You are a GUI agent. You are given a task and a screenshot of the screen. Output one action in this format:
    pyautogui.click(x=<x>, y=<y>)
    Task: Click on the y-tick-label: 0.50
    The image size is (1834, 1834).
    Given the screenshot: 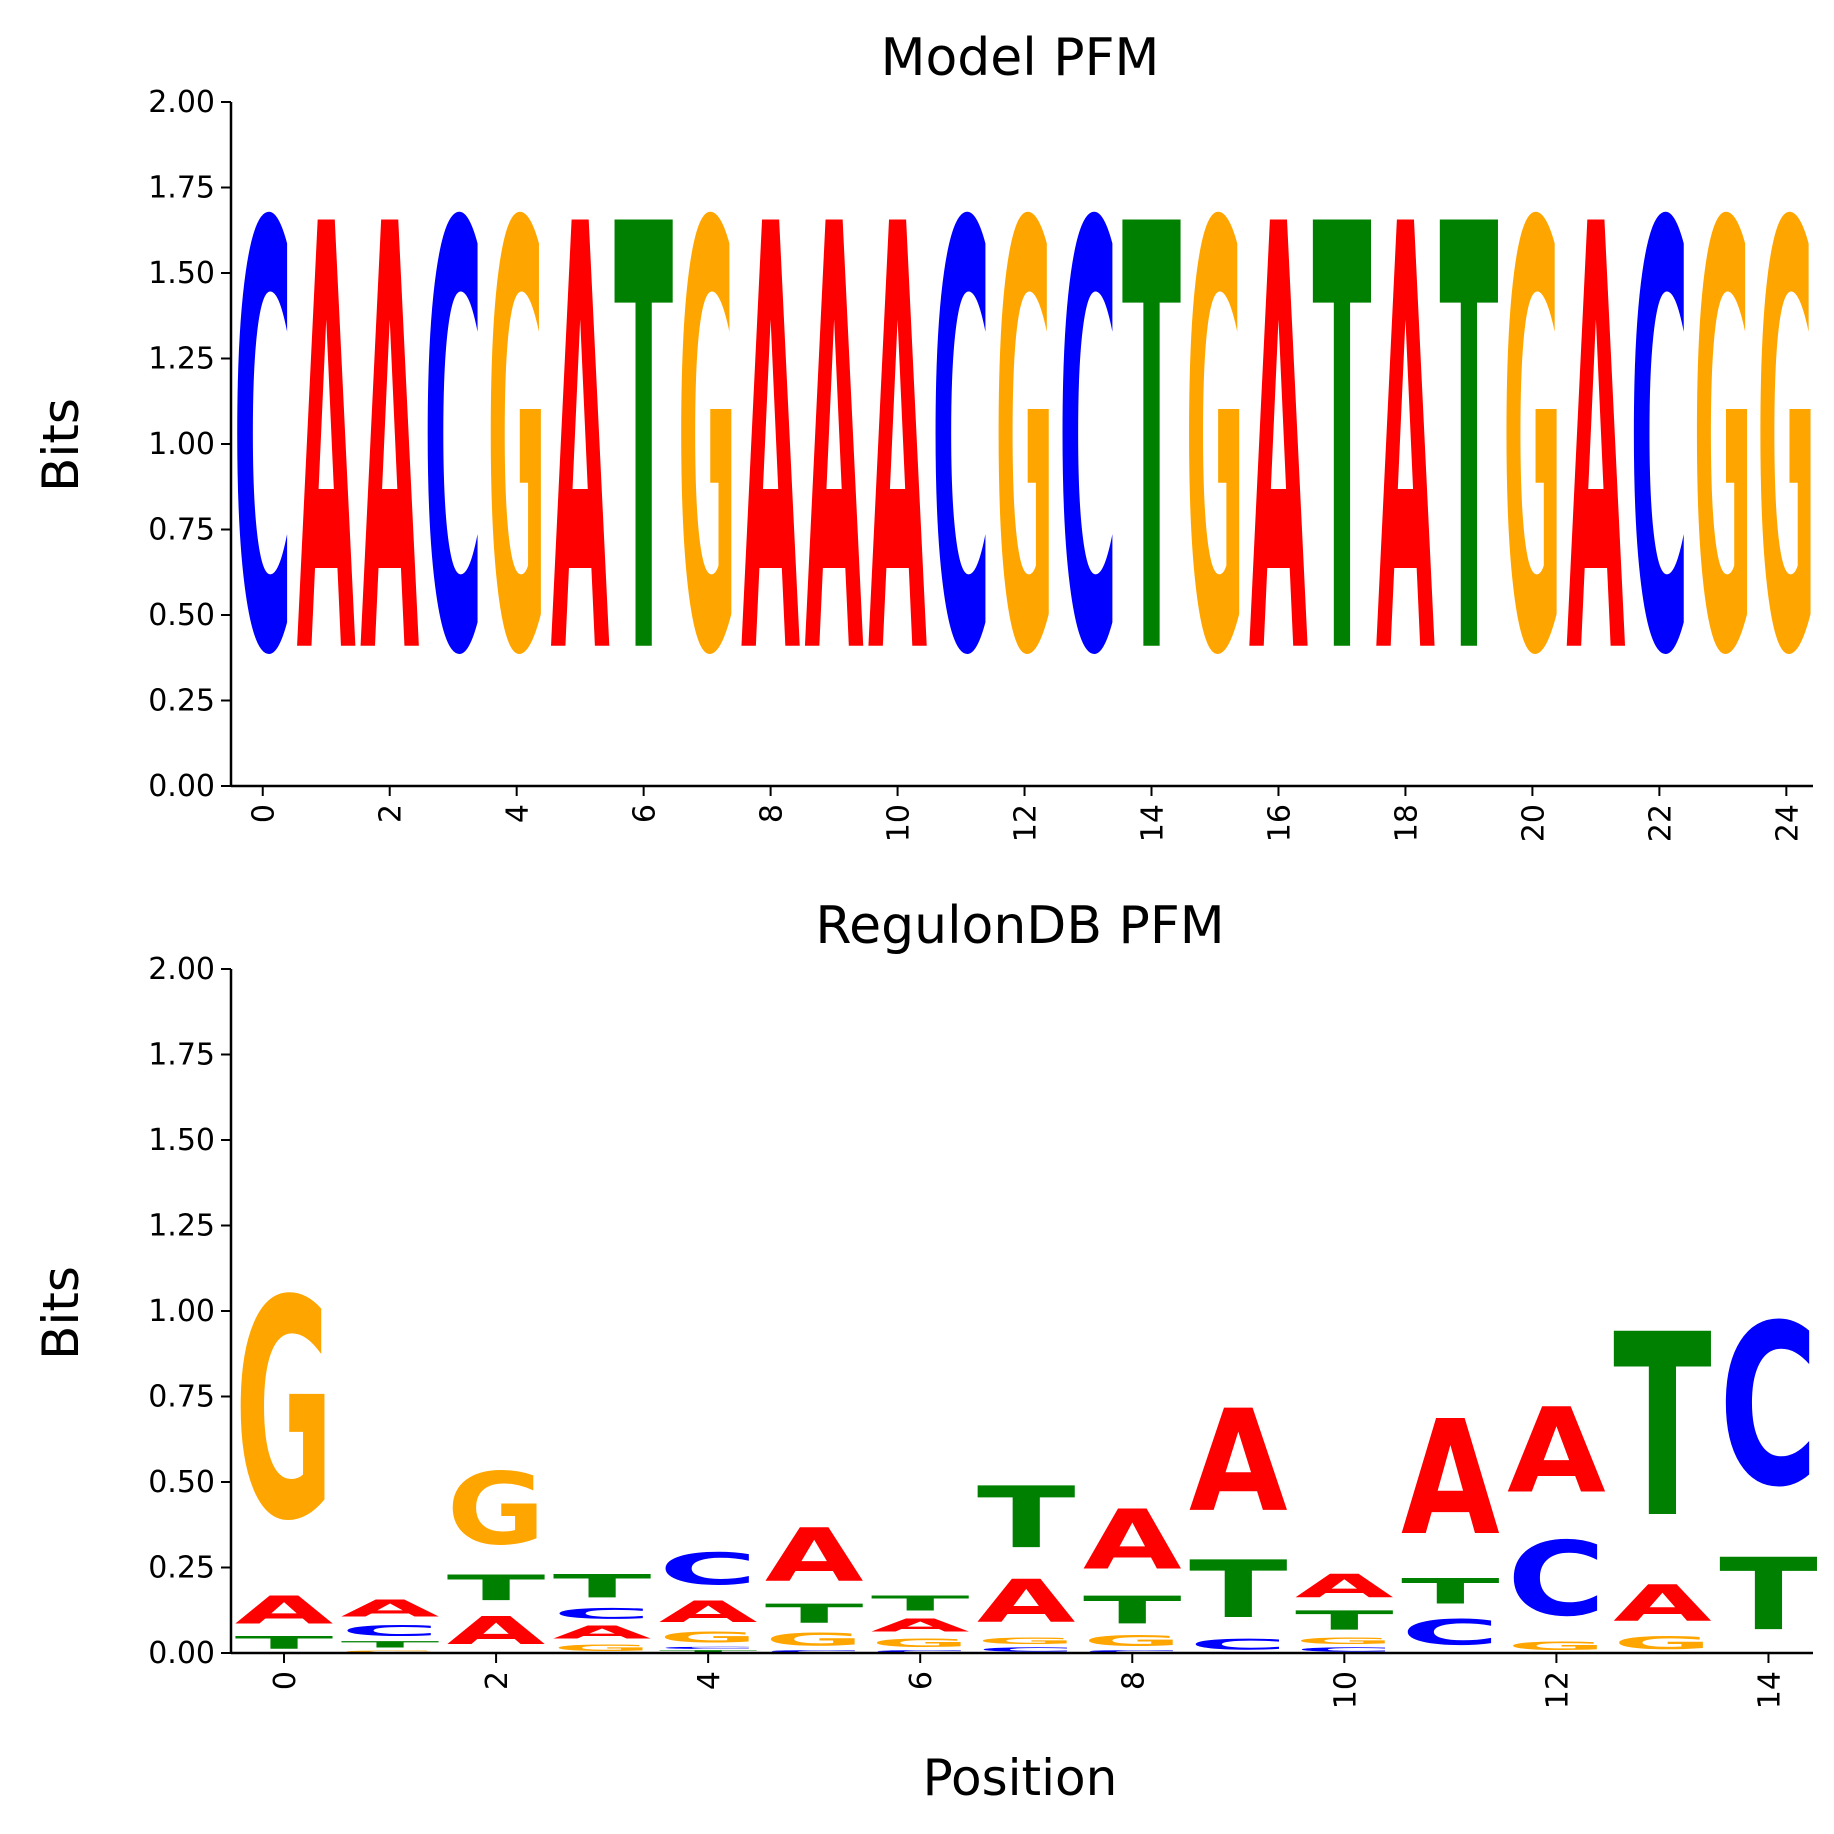 What is the action you would take?
    pyautogui.click(x=181, y=615)
    